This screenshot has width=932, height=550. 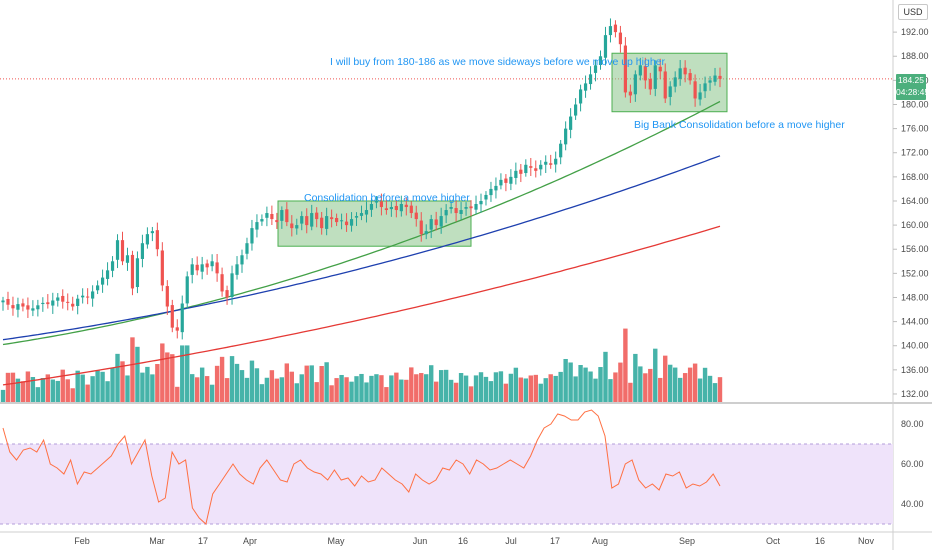 What do you see at coordinates (474, 541) in the screenshot?
I see `time-axis: Feb Mar 17 Apr May Jun 16 Jul 17 Aug Sep Oct 16 Nov` at bounding box center [474, 541].